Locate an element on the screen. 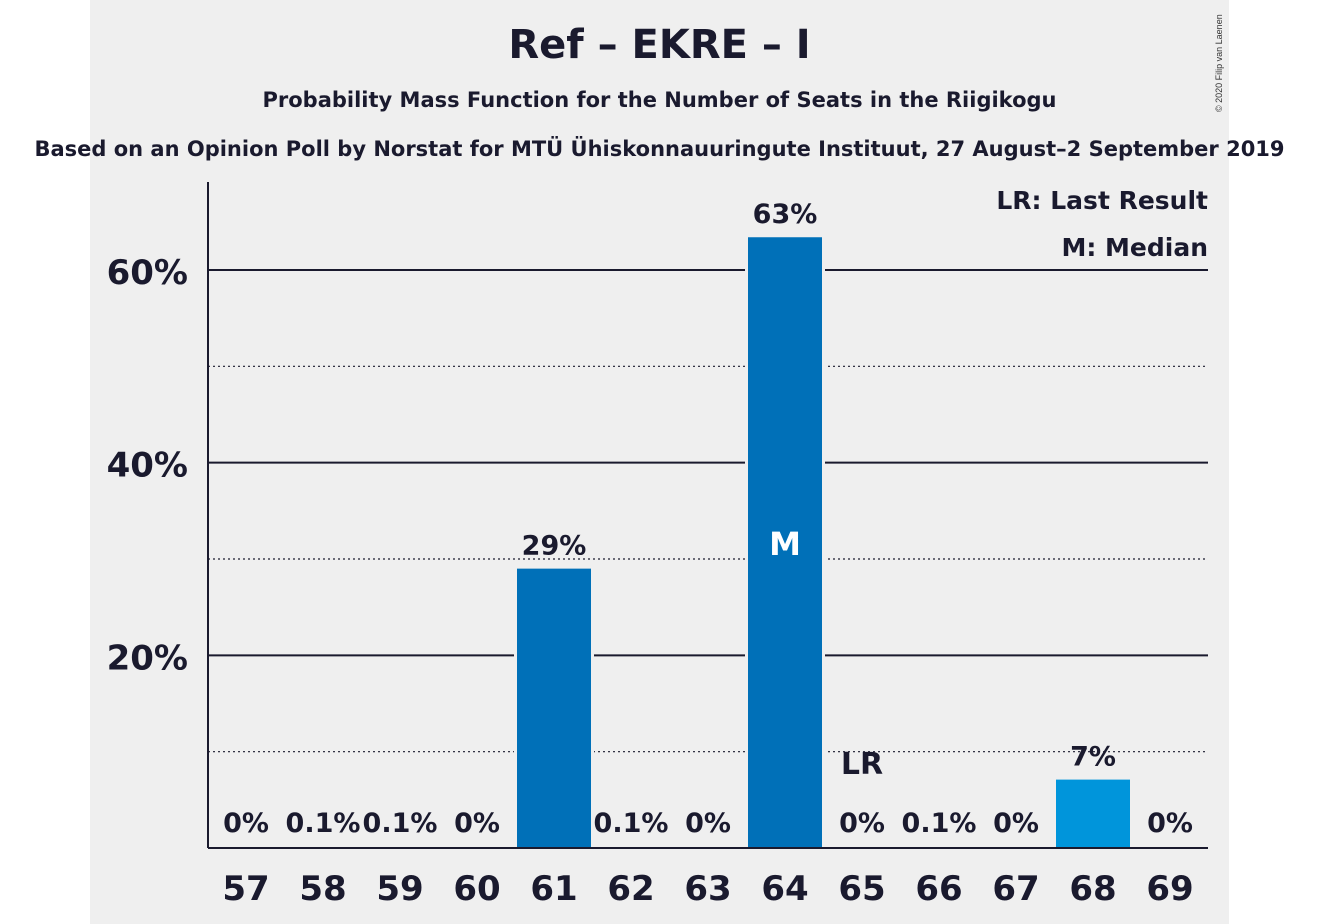 The width and height of the screenshot is (1319, 924). y-tick-label: 40% is located at coordinates (147, 466).